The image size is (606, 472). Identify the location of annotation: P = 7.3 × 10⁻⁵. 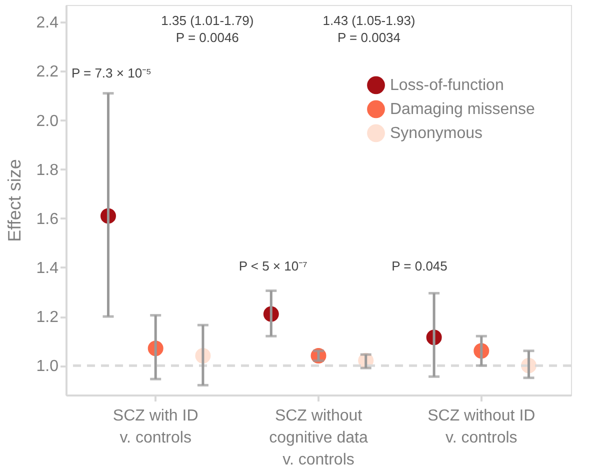
(111, 72).